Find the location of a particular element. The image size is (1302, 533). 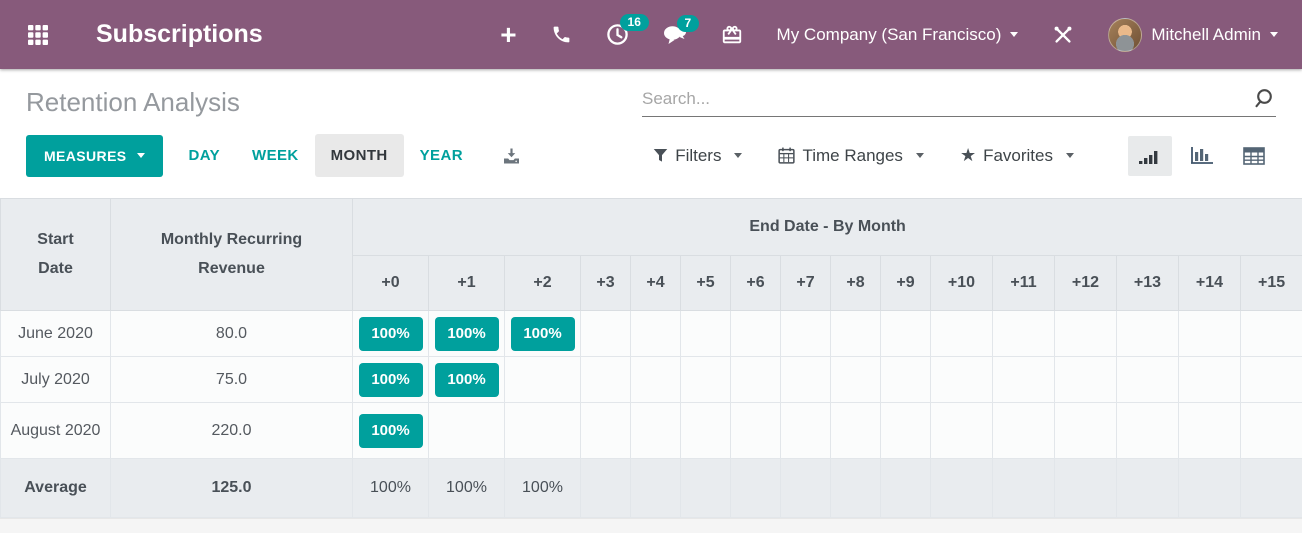

download-icon is located at coordinates (511, 155).